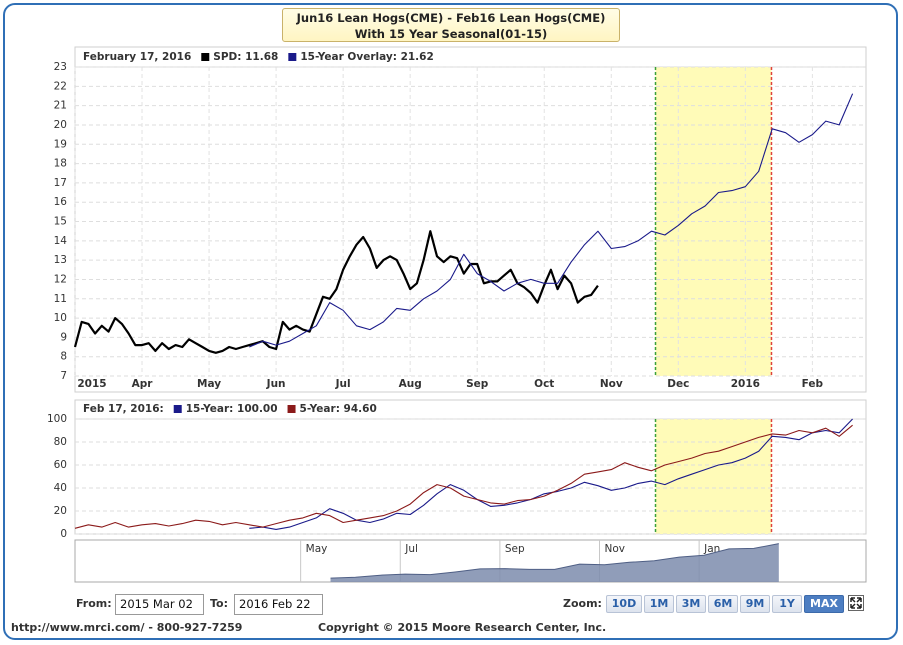 The width and height of the screenshot is (903, 645). I want to click on area-line, so click(554, 561).